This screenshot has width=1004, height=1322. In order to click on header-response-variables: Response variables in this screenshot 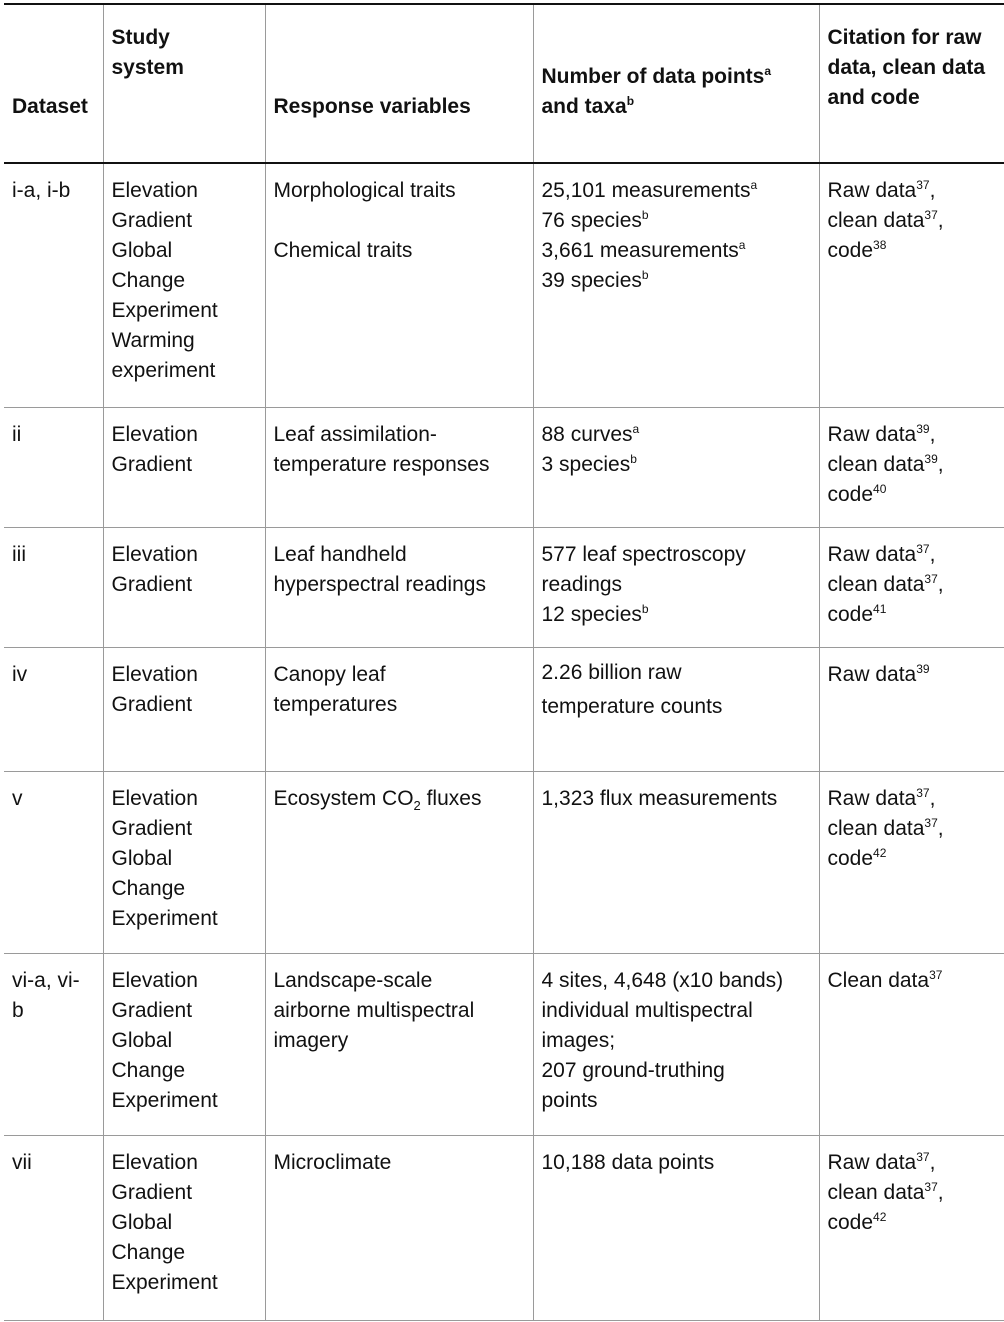, I will do `click(398, 83)`.